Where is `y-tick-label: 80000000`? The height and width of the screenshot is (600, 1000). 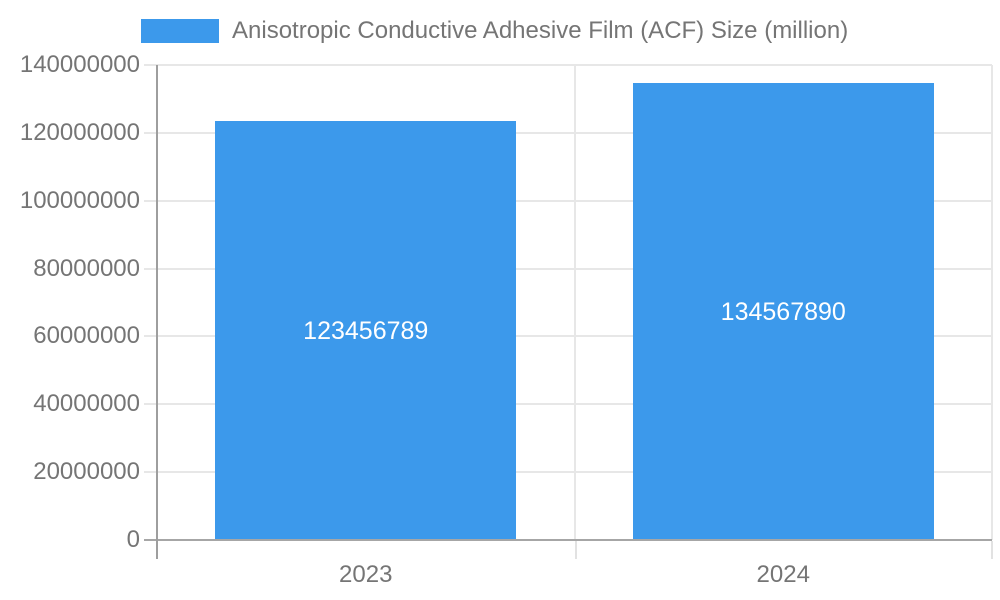 y-tick-label: 80000000 is located at coordinates (86, 268).